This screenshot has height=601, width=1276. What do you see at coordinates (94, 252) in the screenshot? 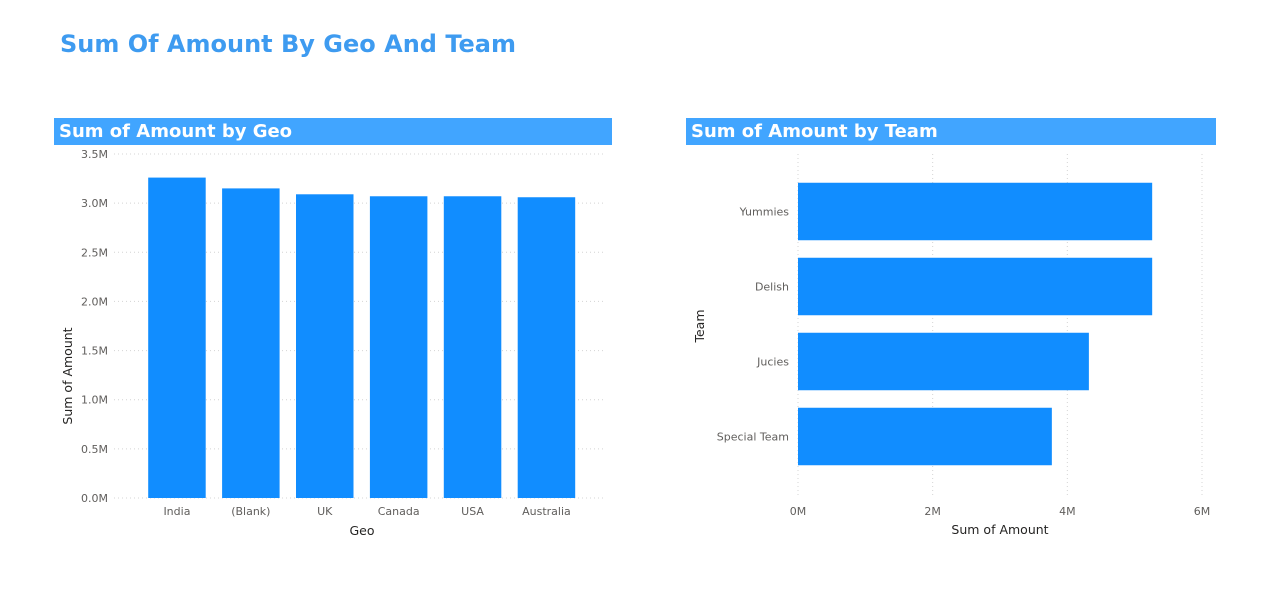
I see `geo-y-tick-label: 2.5M` at bounding box center [94, 252].